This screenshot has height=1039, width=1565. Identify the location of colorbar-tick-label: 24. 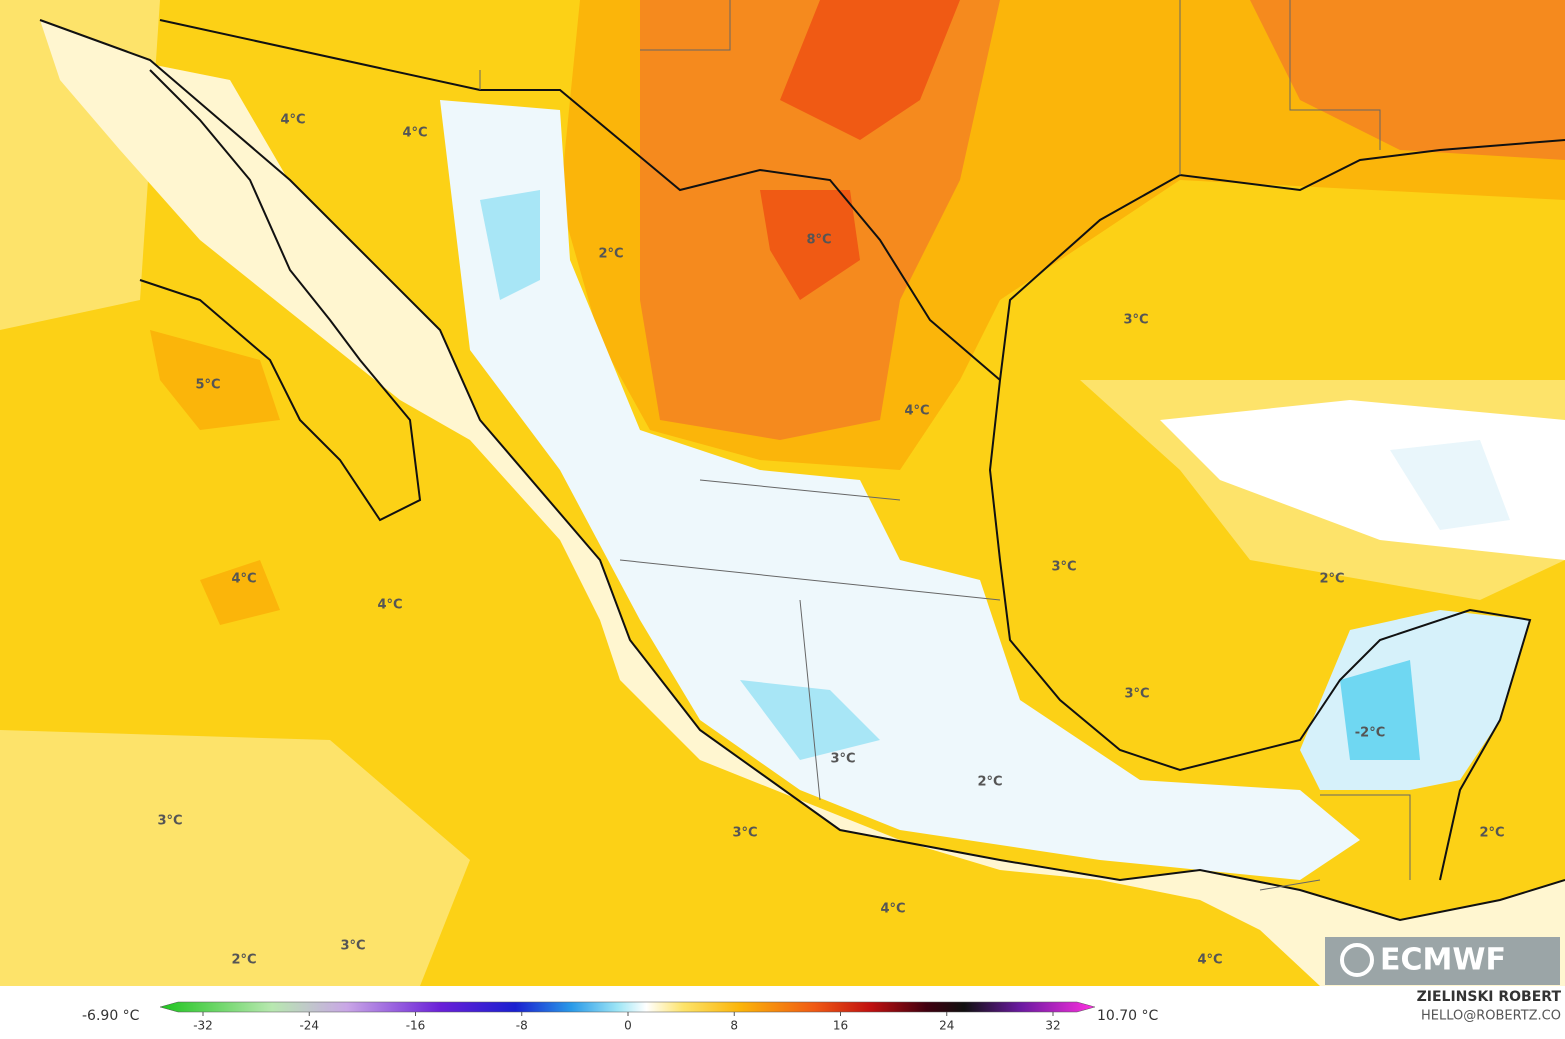
(946, 1026).